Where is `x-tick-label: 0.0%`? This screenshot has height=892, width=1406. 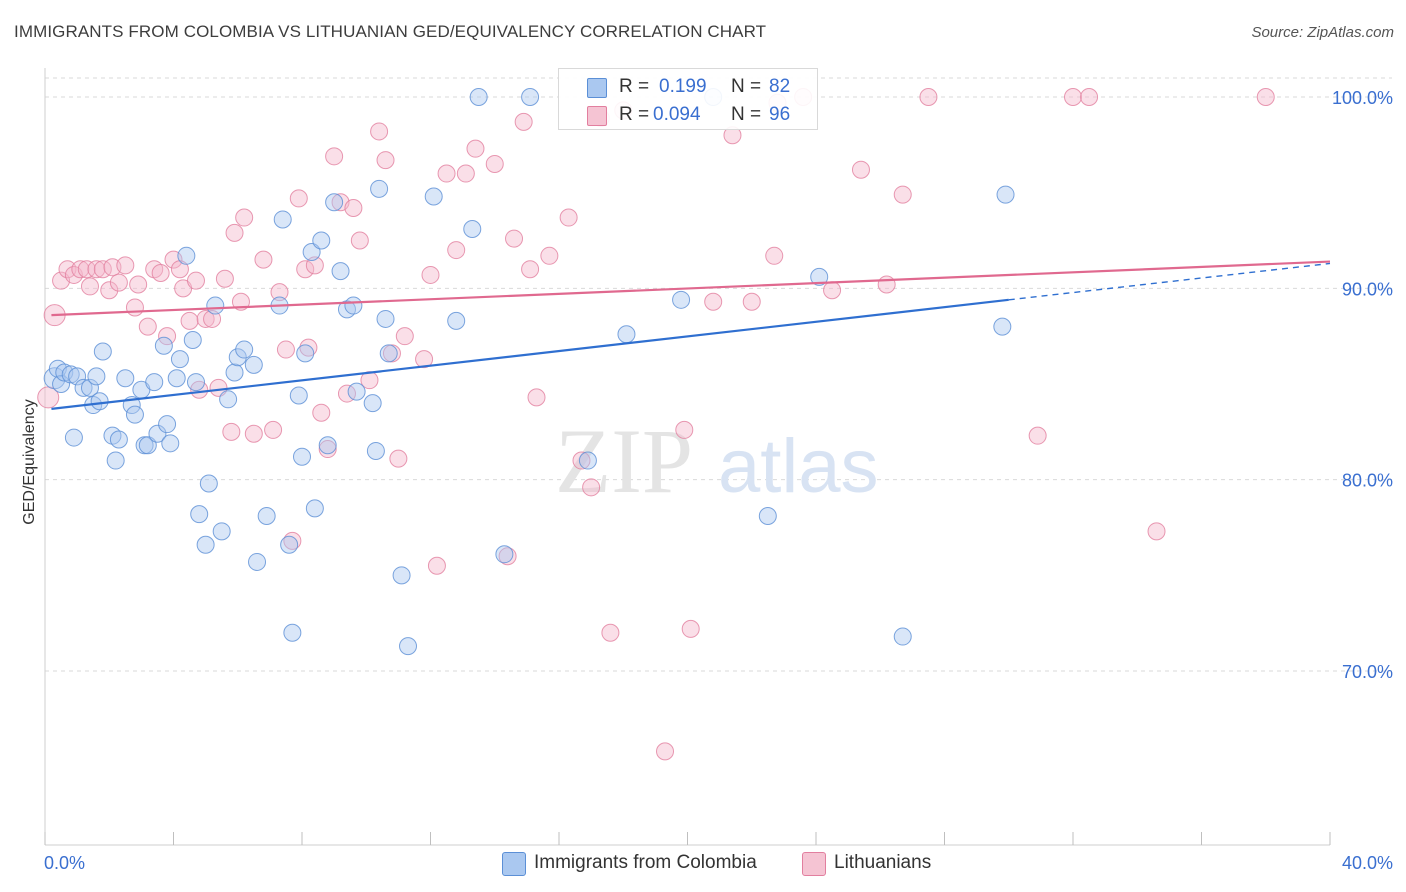
x-tick-label: 0.0% is located at coordinates (64, 863).